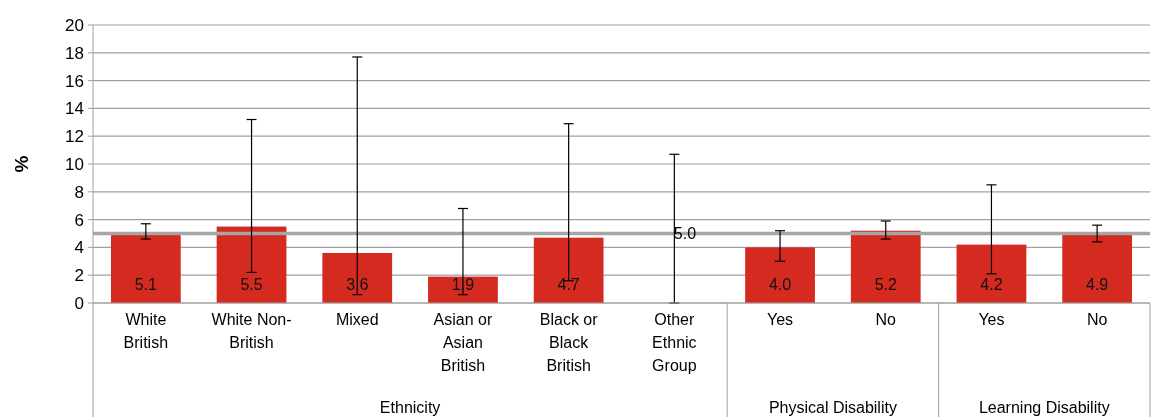 This screenshot has width=1155, height=417. Describe the element at coordinates (410, 407) in the screenshot. I see `text: Ethnicity` at that location.